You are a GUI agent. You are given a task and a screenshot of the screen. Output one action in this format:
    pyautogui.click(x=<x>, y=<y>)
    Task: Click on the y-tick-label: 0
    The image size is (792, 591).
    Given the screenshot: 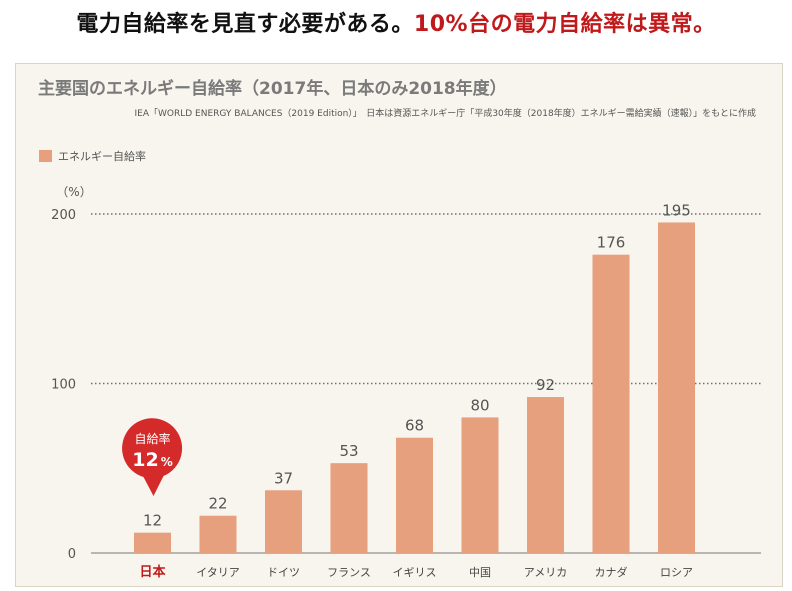 What is the action you would take?
    pyautogui.click(x=72, y=554)
    